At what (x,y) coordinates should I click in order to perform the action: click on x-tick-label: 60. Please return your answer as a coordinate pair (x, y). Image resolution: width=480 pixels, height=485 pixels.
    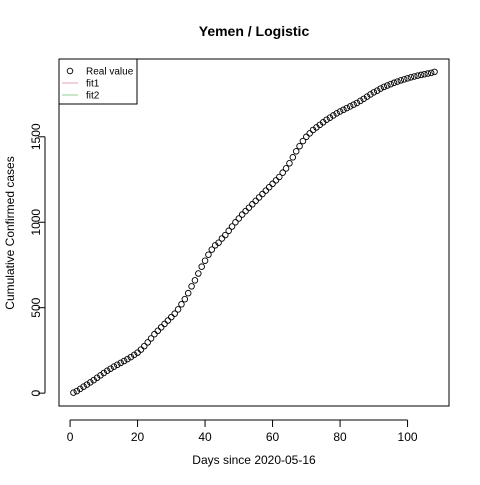
    Looking at the image, I should click on (273, 437).